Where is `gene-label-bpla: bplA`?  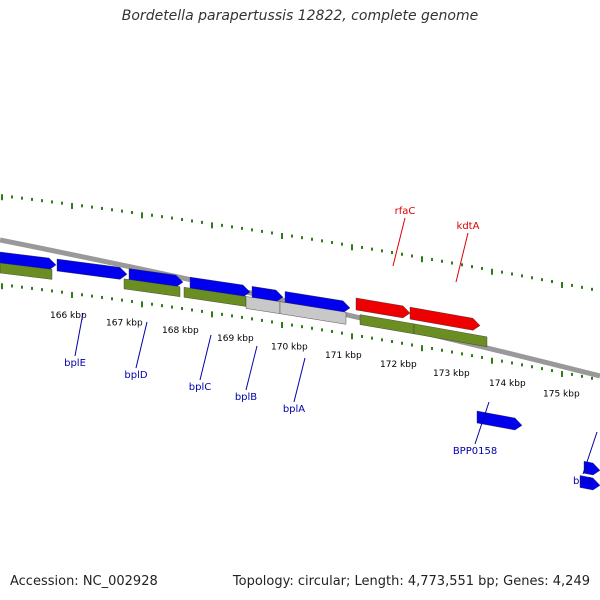 gene-label-bpla: bplA is located at coordinates (294, 409).